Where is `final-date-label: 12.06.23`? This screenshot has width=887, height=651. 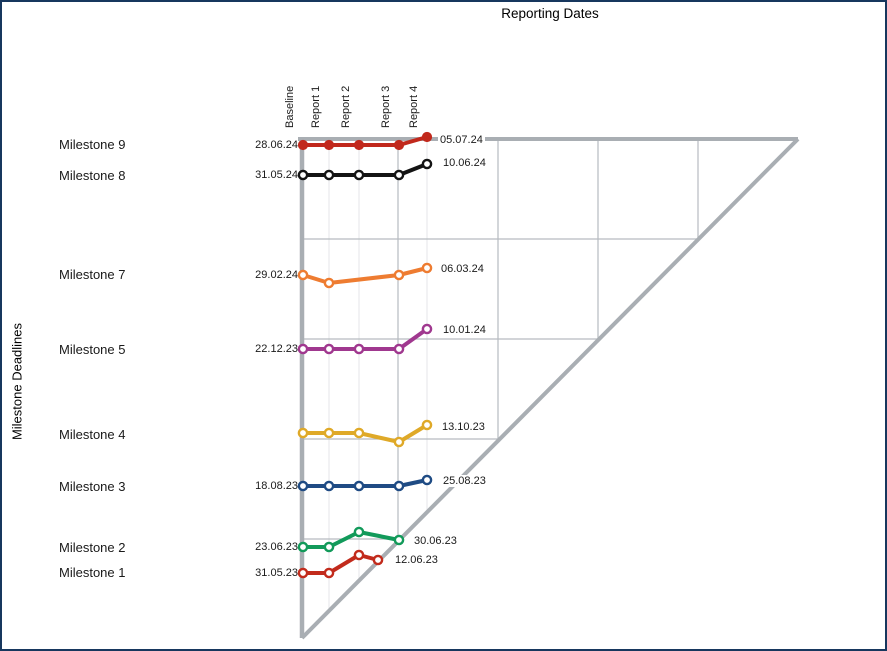 final-date-label: 12.06.23 is located at coordinates (416, 560).